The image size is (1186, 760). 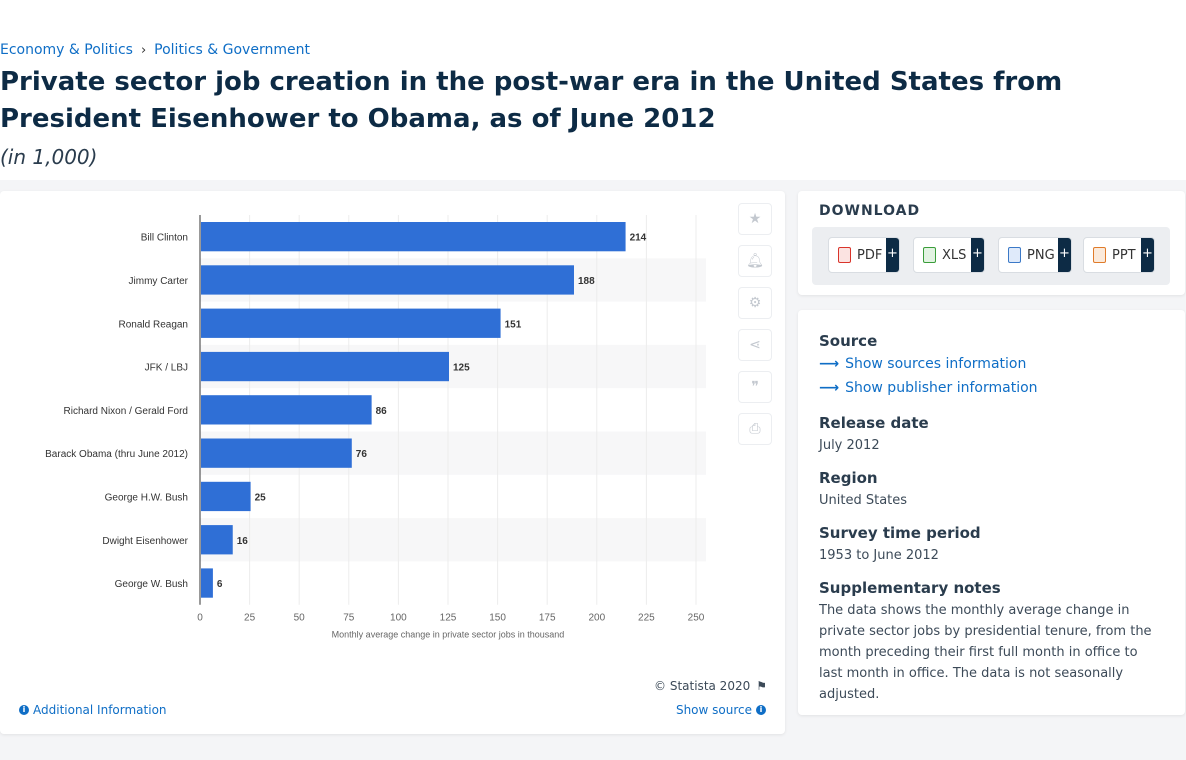 I want to click on release-date-heading: Release date, so click(x=874, y=423).